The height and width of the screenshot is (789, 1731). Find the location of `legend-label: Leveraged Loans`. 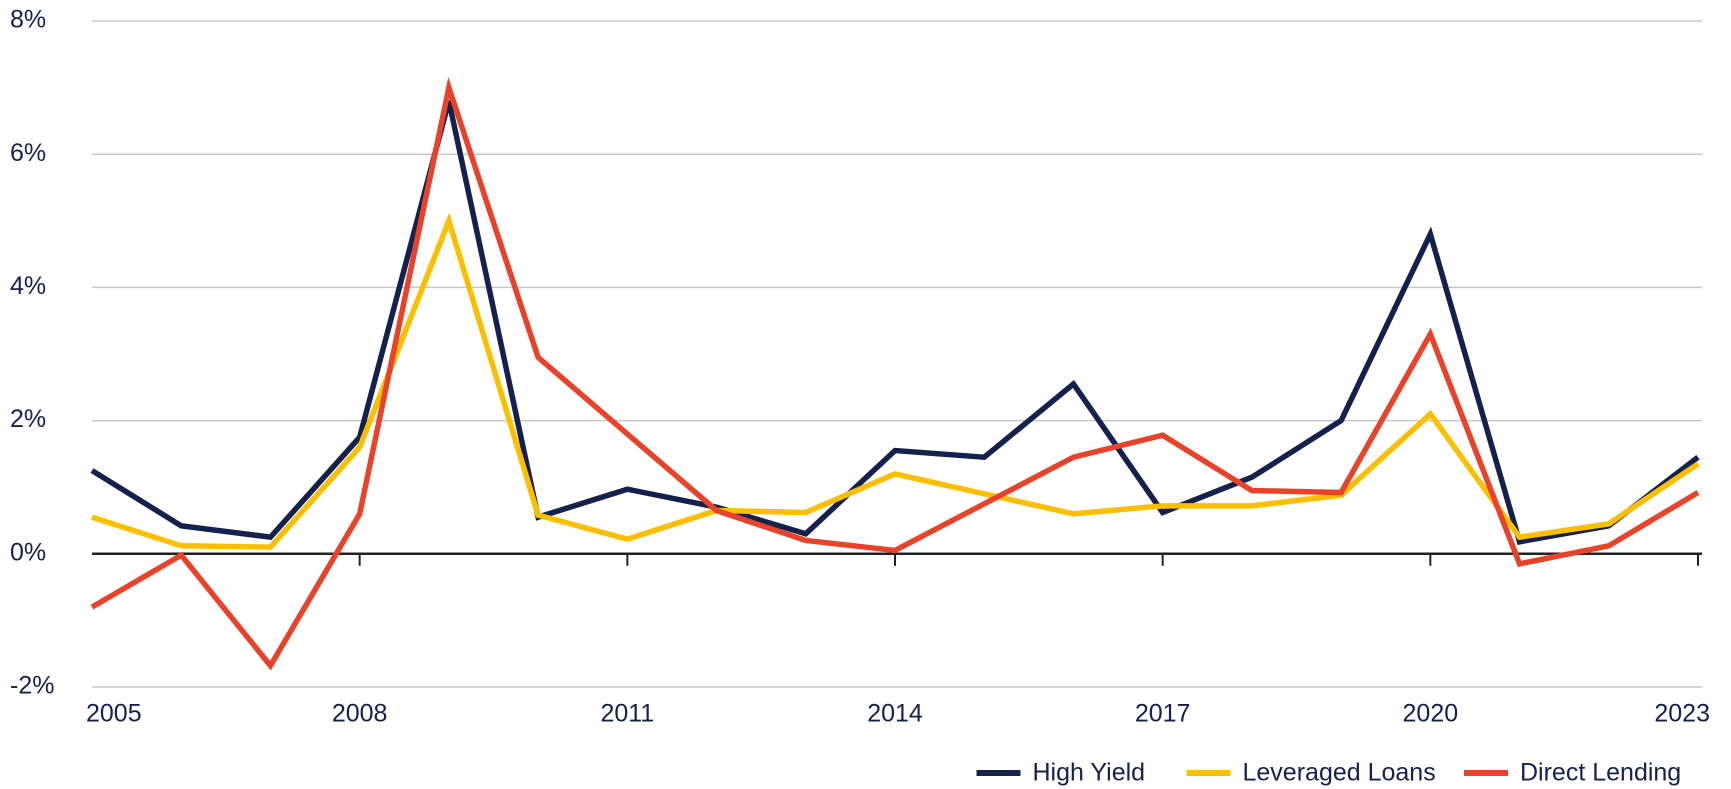

legend-label: Leveraged Loans is located at coordinates (1339, 773).